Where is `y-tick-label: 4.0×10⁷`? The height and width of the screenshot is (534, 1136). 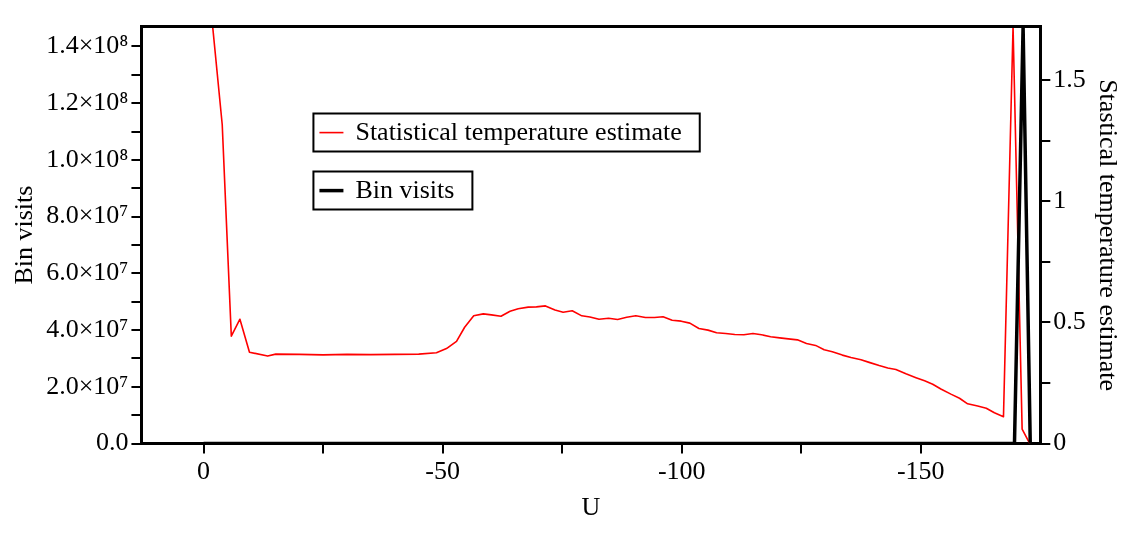 y-tick-label: 4.0×10⁷ is located at coordinates (87, 328).